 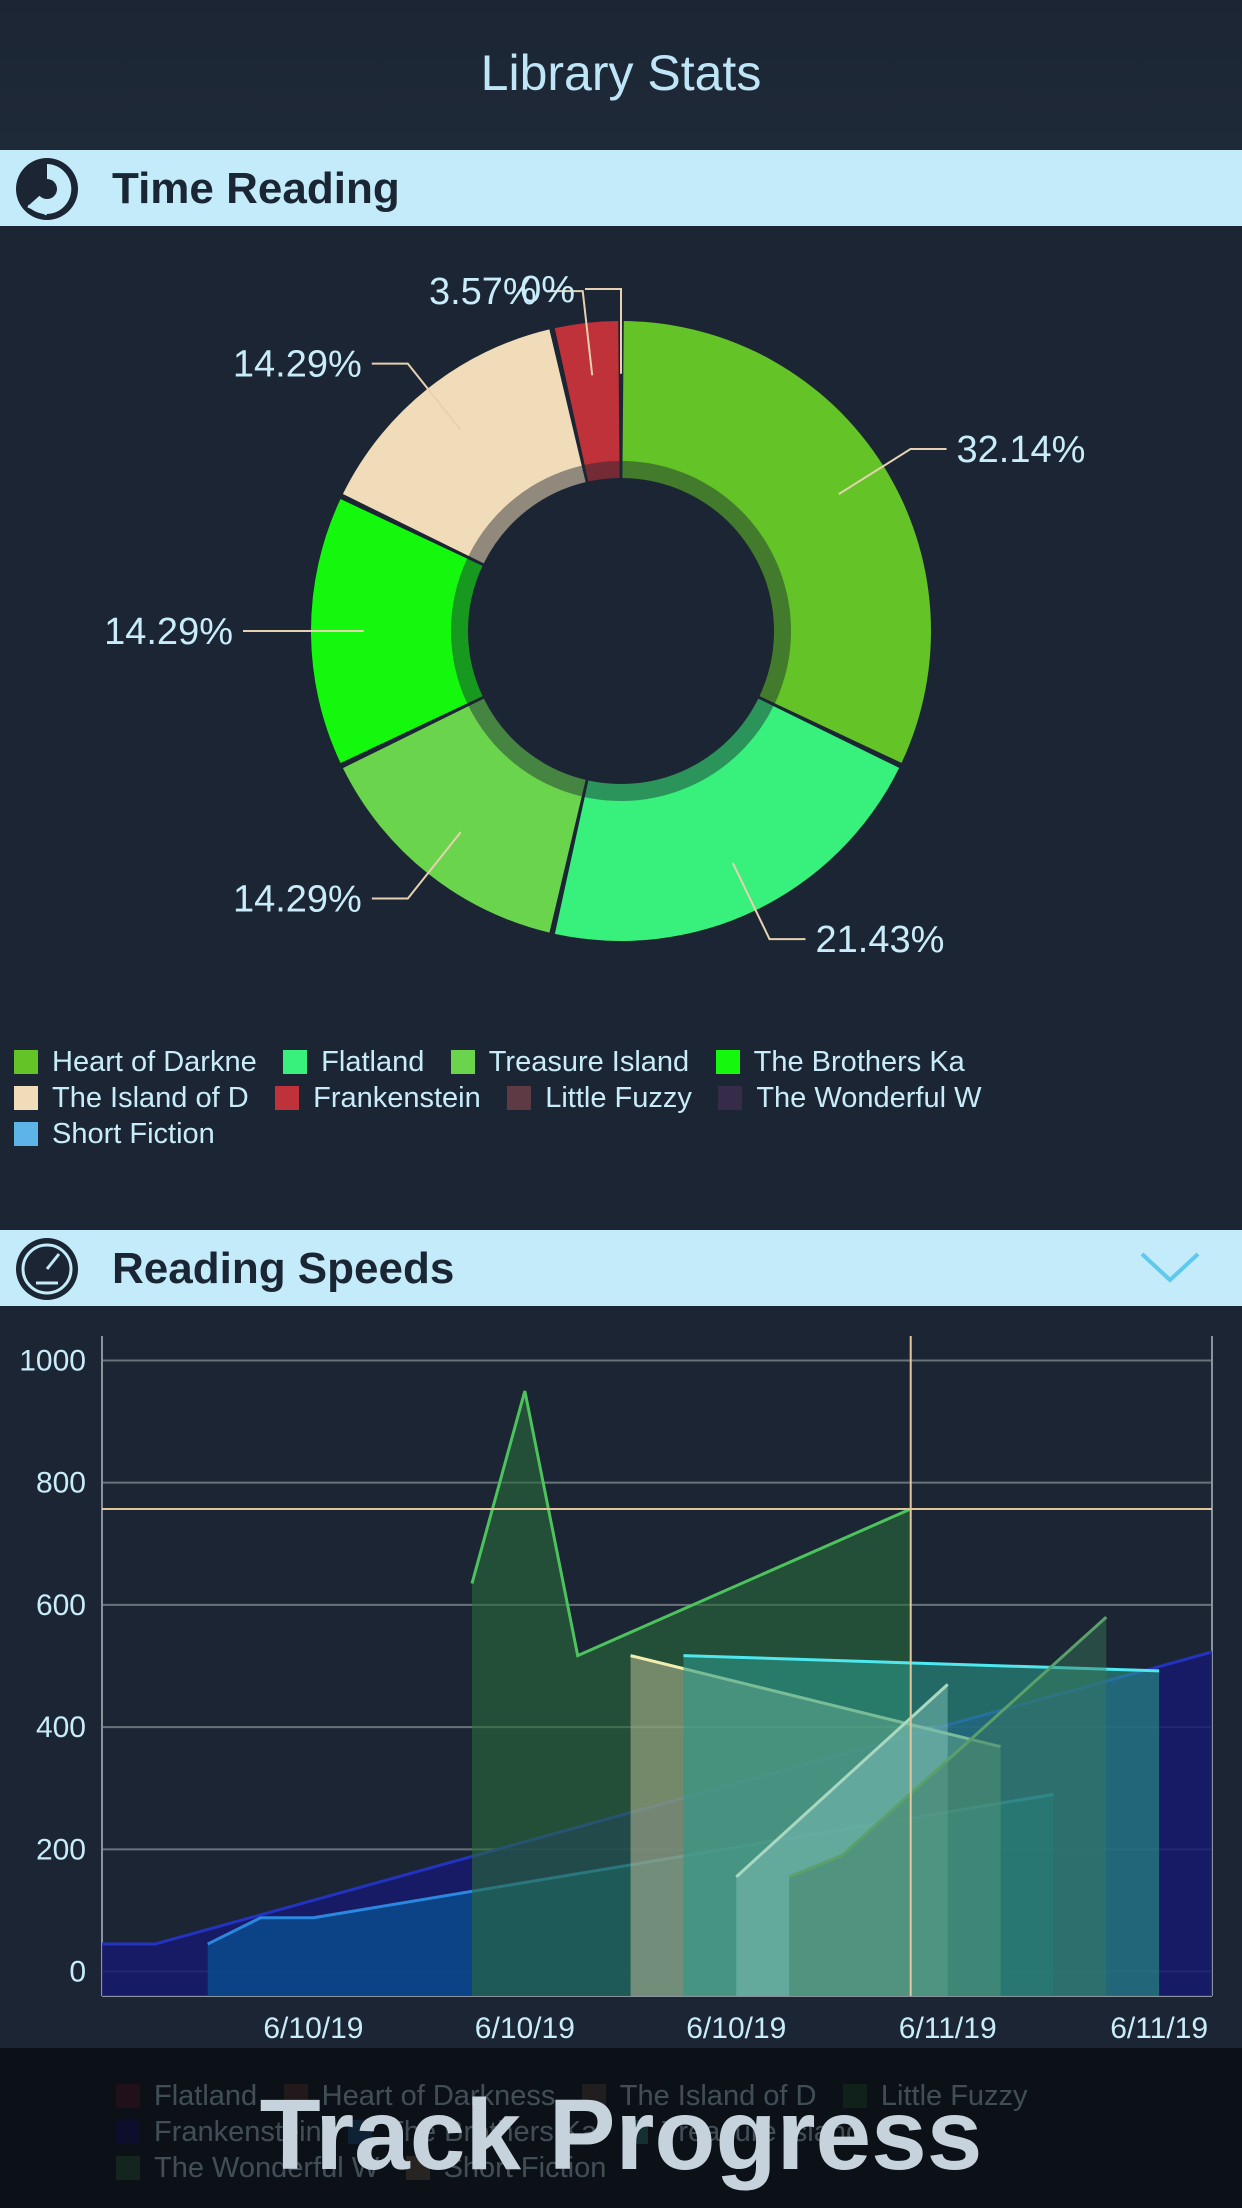 What do you see at coordinates (154, 1062) in the screenshot?
I see `legend-label: Heart of Darkne` at bounding box center [154, 1062].